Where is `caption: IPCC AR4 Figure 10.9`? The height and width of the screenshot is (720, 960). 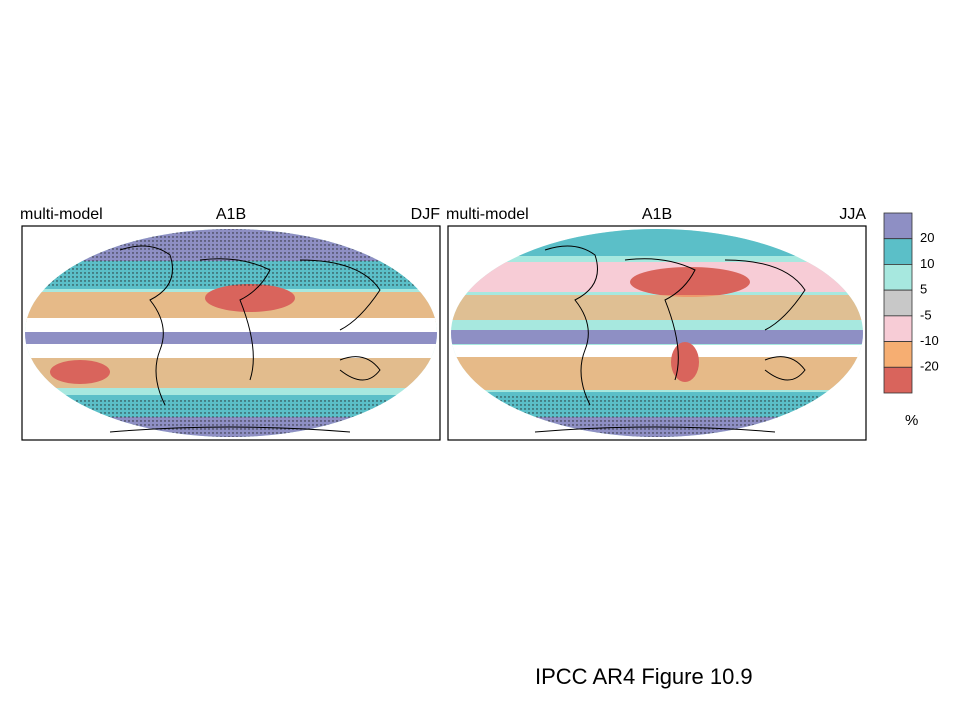 caption: IPCC AR4 Figure 10.9 is located at coordinates (644, 676).